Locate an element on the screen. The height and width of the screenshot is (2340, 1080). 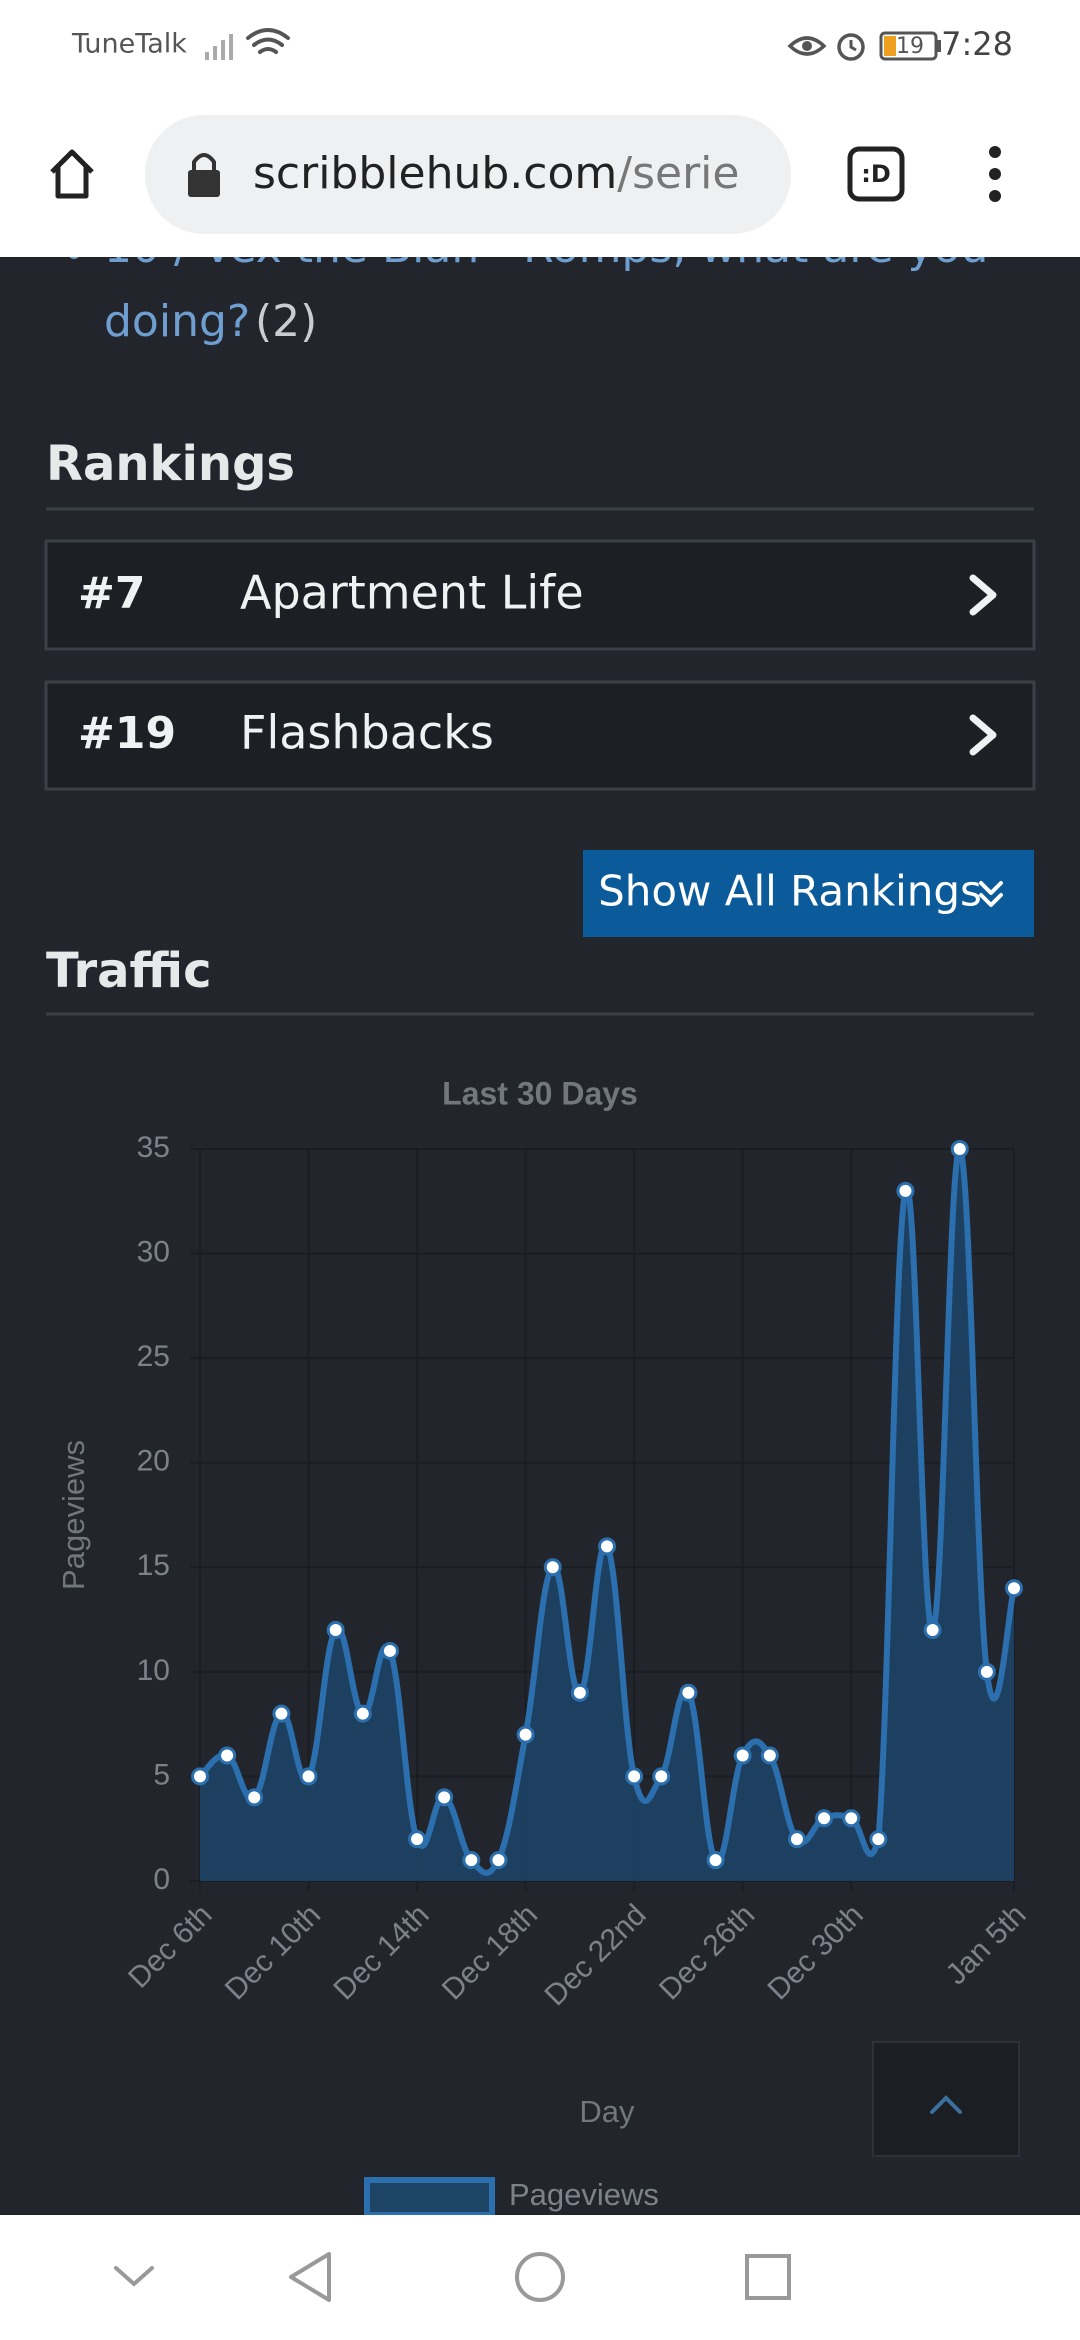
chart-title: Last 30 Days is located at coordinates (540, 1093).